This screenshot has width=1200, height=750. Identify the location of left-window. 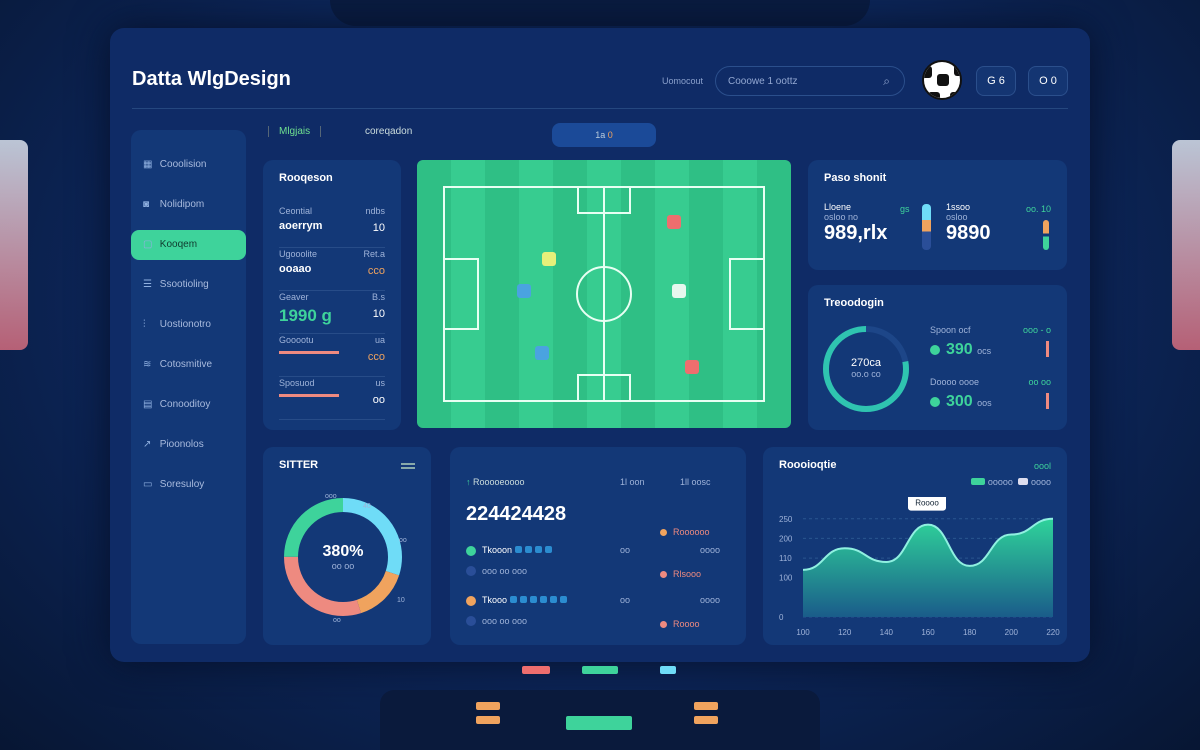
(14, 245).